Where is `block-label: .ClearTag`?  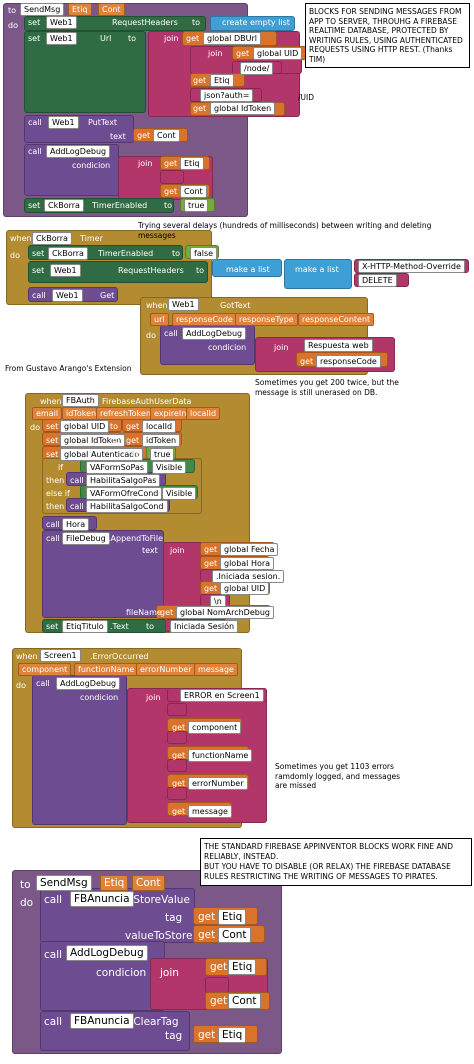 block-label: .ClearTag is located at coordinates (154, 1022).